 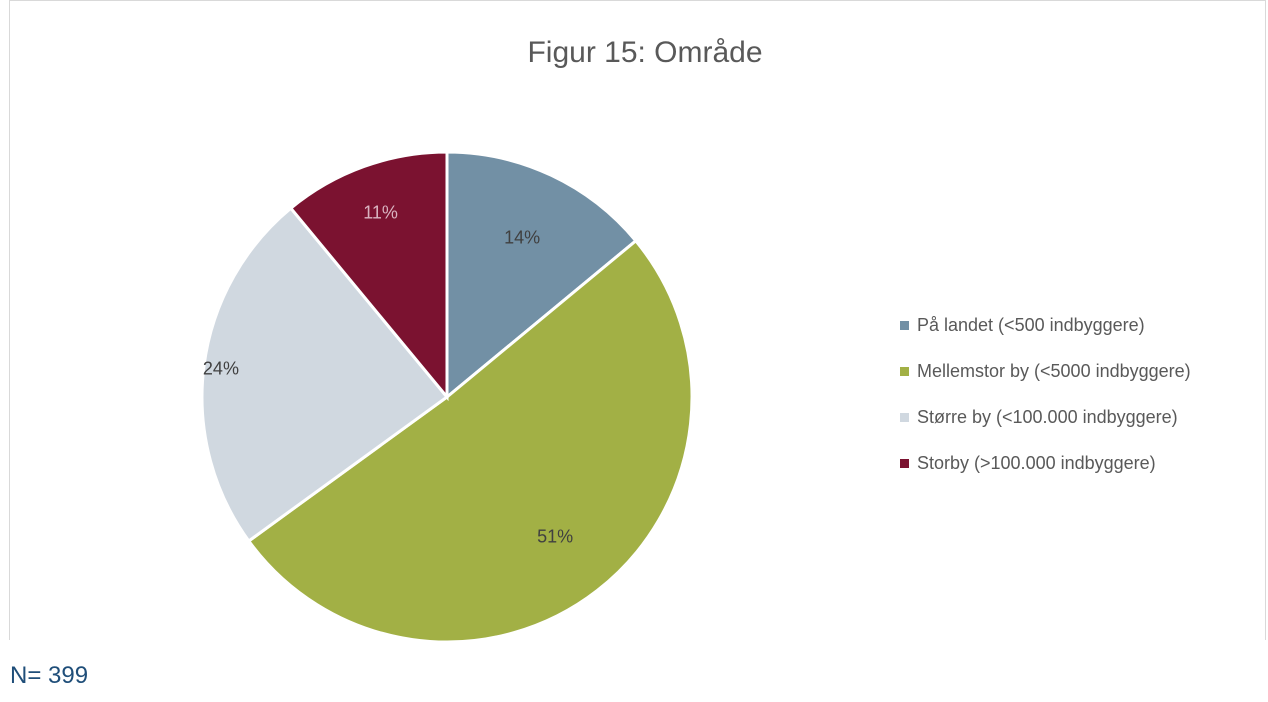 What do you see at coordinates (1036, 463) in the screenshot?
I see `legend-label-4: Storby (>100.000 indbyggere)` at bounding box center [1036, 463].